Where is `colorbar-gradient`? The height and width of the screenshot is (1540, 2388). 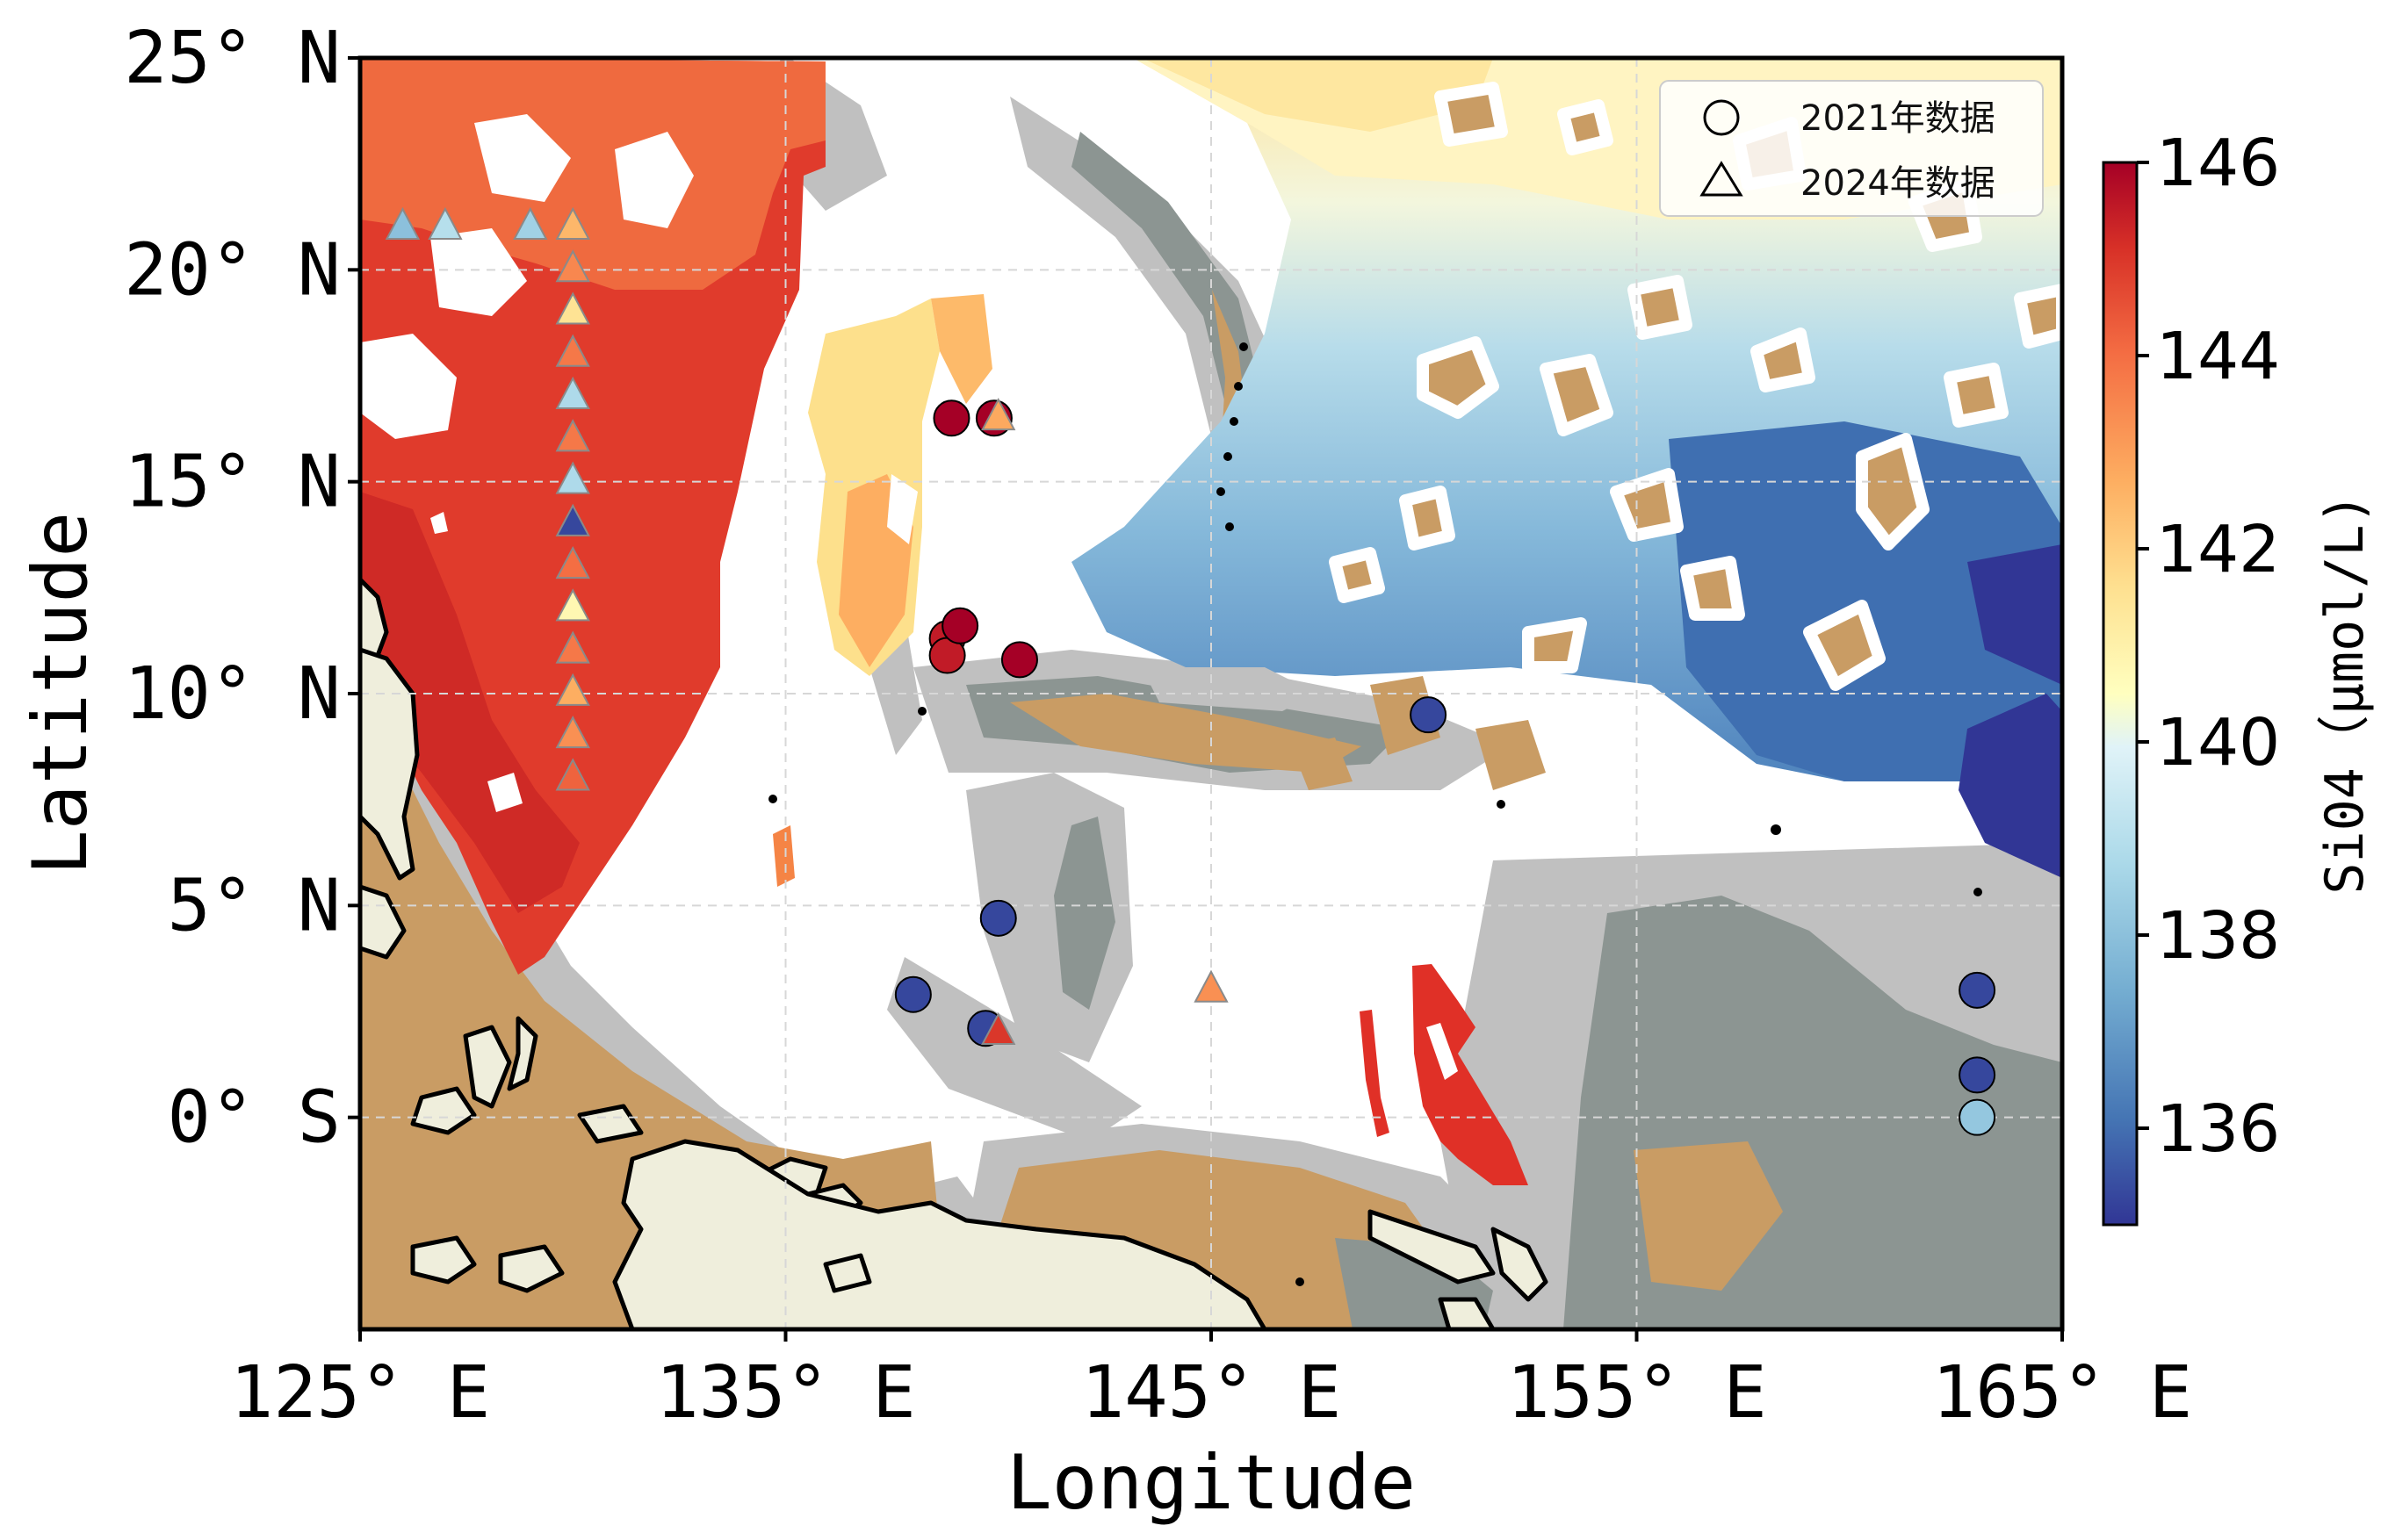 colorbar-gradient is located at coordinates (2120, 694).